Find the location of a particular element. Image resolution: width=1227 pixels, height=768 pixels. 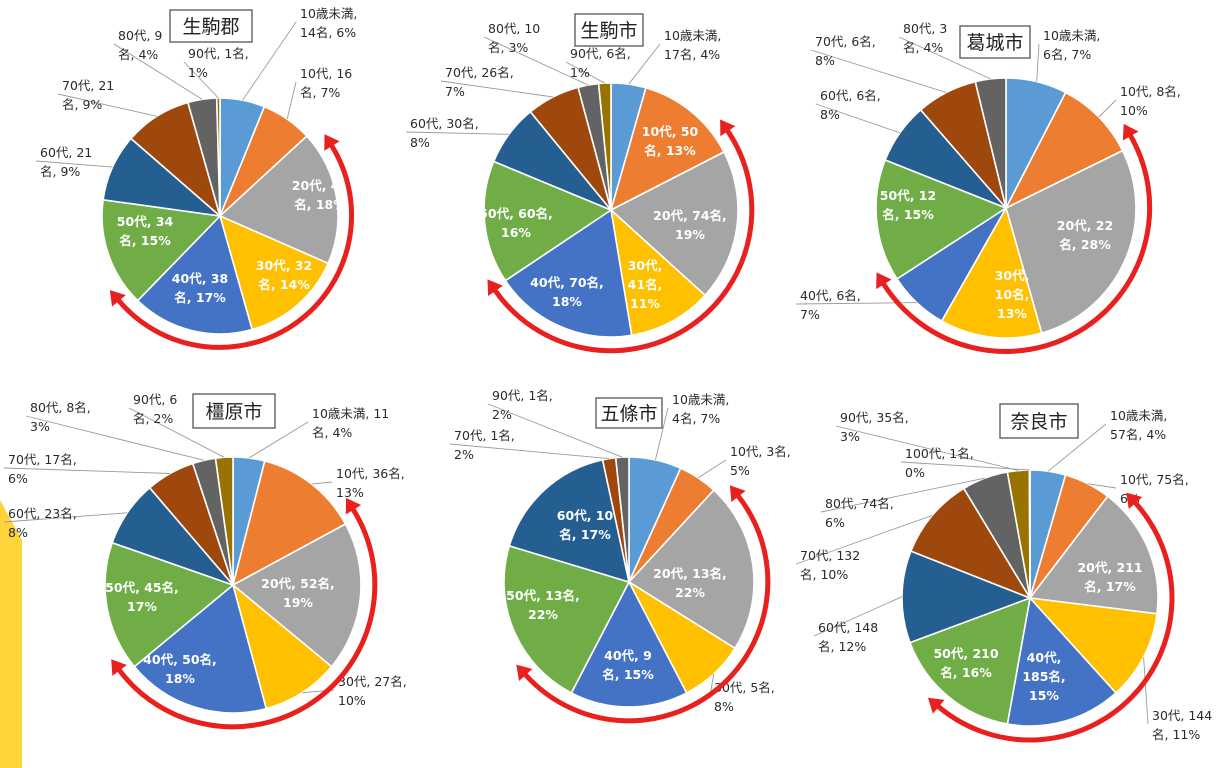

slice-10代 is located at coordinates (667, 149).